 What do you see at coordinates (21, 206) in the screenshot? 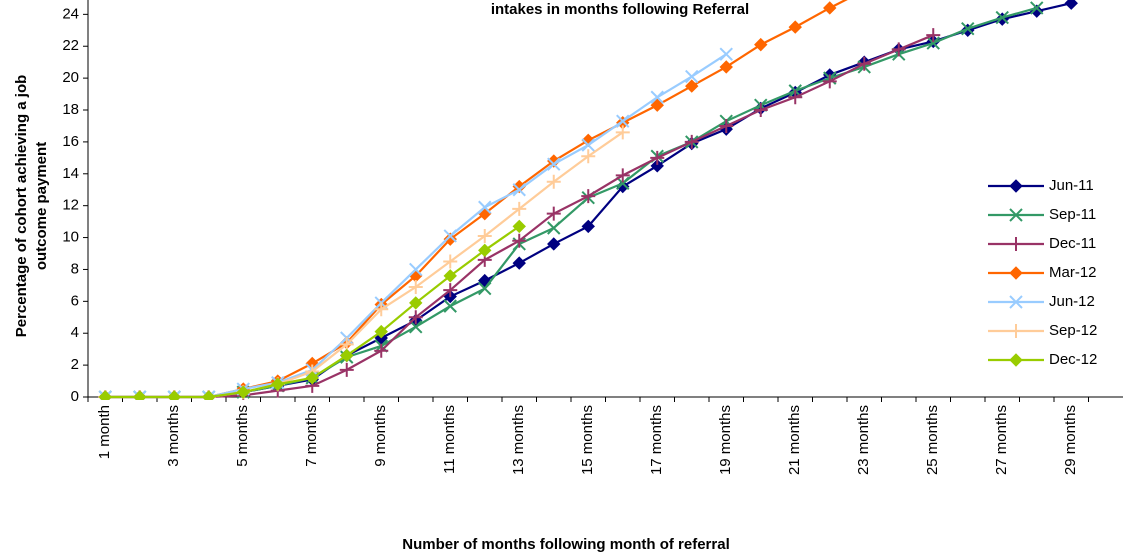
I see `y-axis-label: Percentage of cohort achieving a job` at bounding box center [21, 206].